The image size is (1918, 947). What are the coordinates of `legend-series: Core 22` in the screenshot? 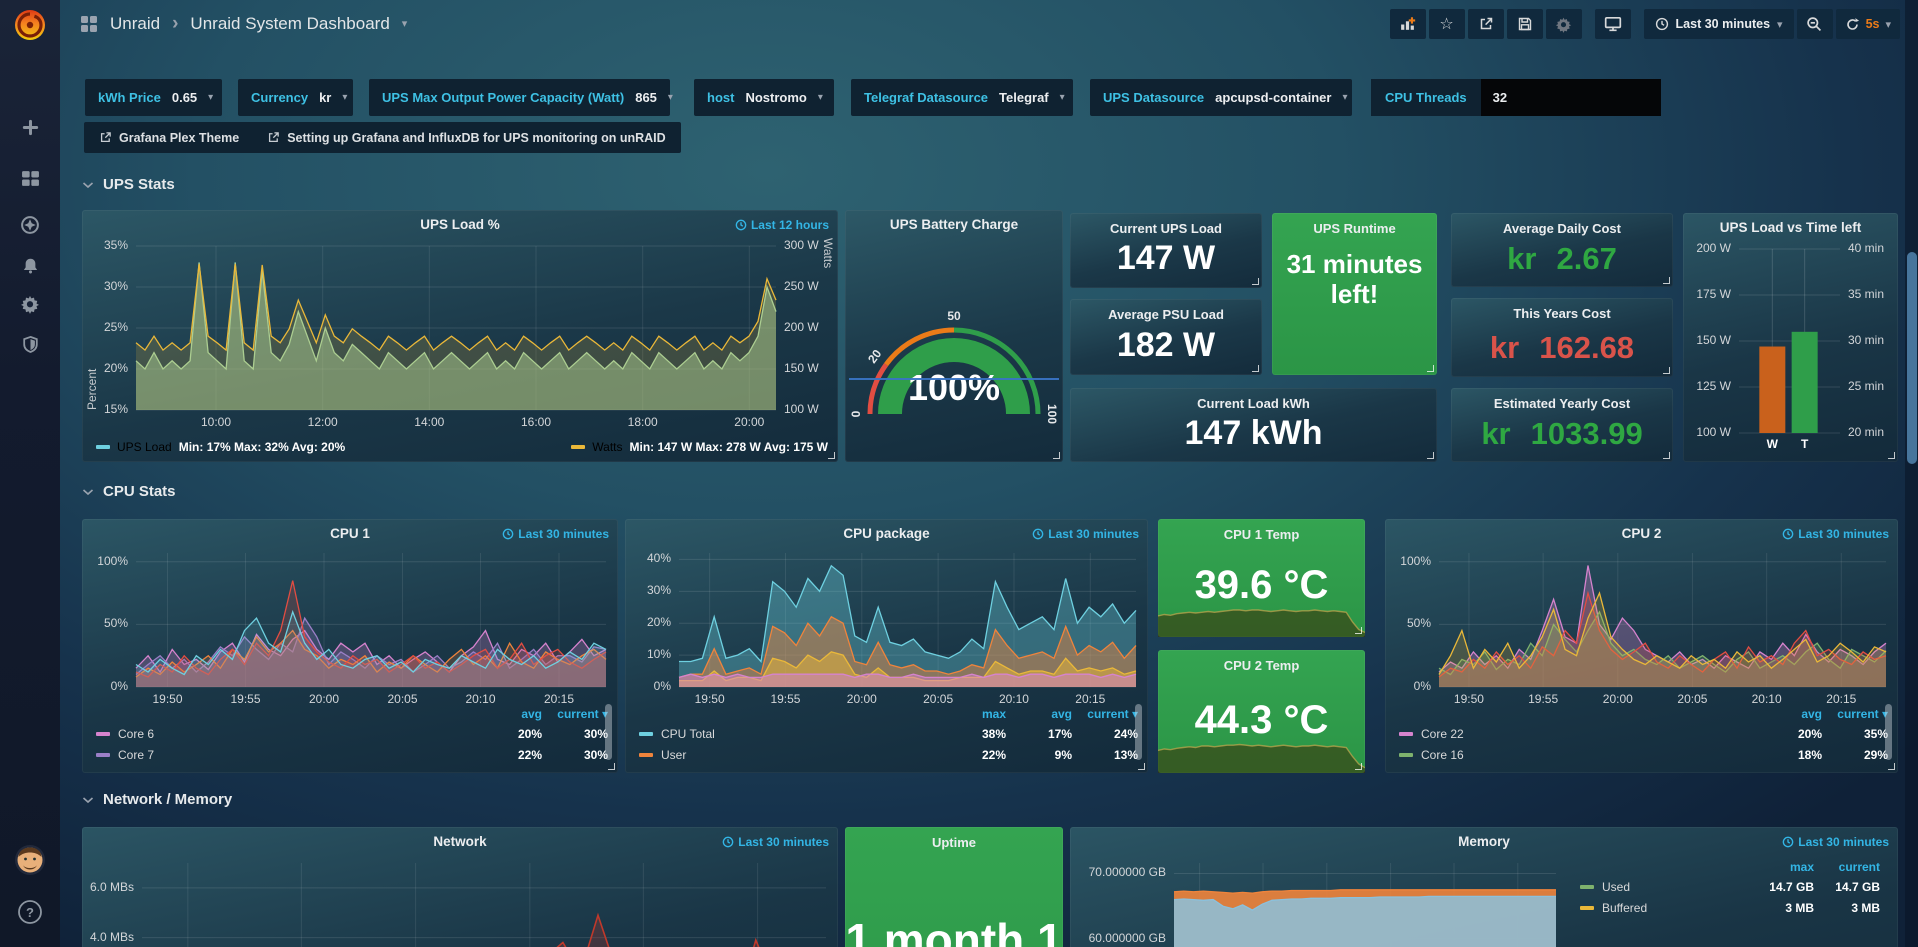 It's located at (1577, 734).